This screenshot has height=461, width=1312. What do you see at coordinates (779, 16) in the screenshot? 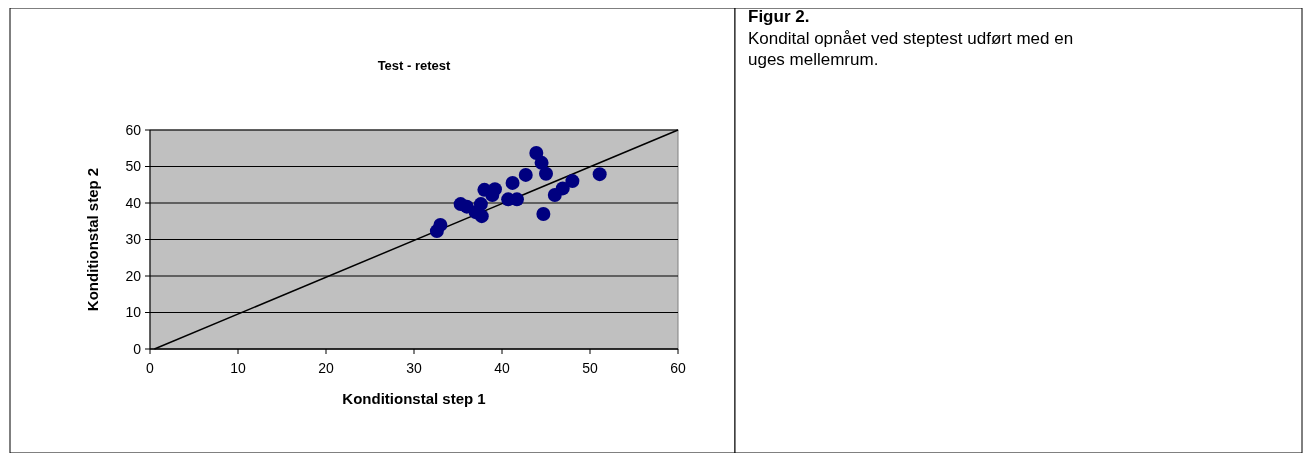
I see `text: Figur 2.` at bounding box center [779, 16].